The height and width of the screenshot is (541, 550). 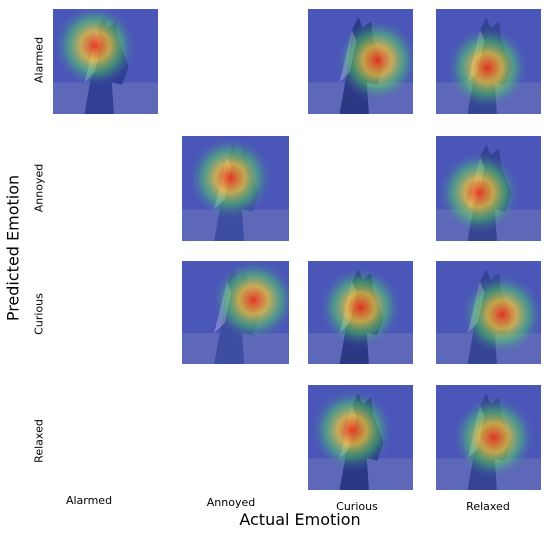 I want to click on heatmap-image-predicted-relaxed-actual-curious, so click(x=360, y=437).